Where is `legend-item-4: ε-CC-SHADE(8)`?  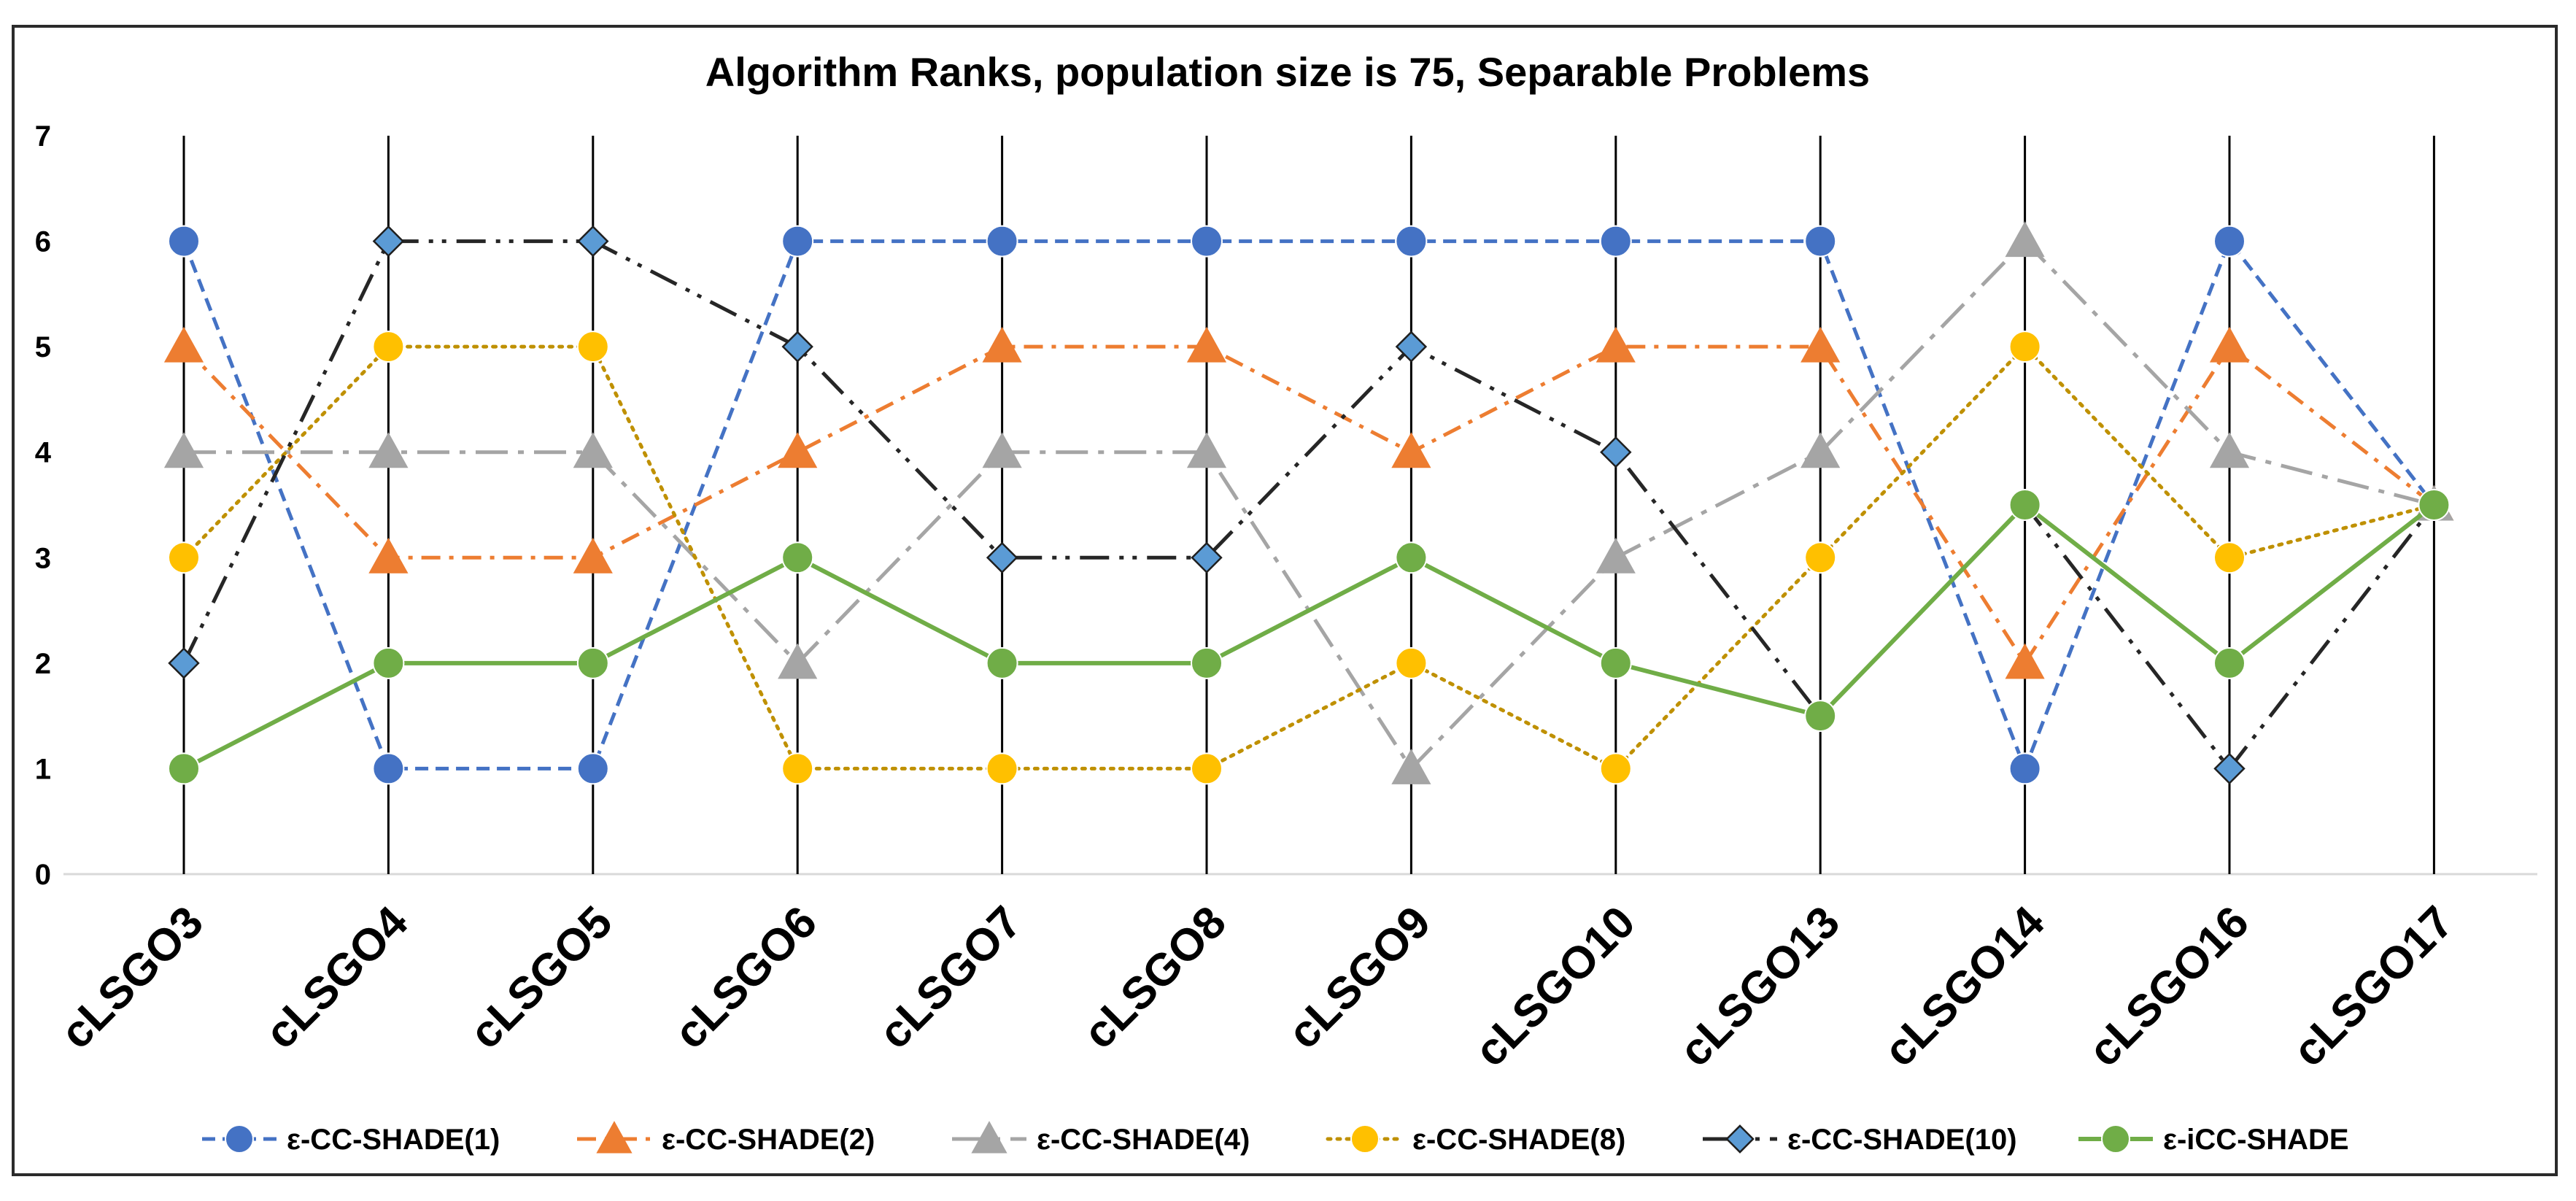
legend-item-4: ε-CC-SHADE(8) is located at coordinates (1475, 1140).